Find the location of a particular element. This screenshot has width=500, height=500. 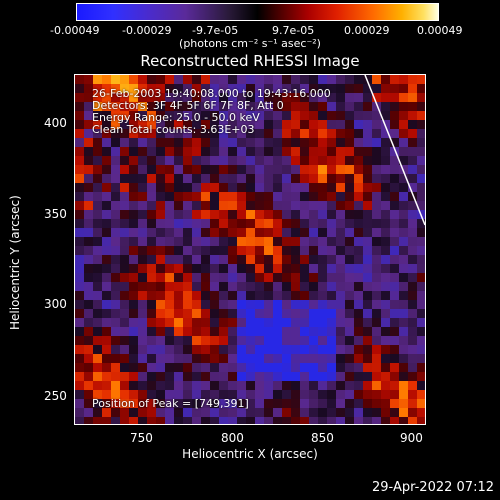

footer-date: 29-Apr-2022 07:12 is located at coordinates (433, 487).